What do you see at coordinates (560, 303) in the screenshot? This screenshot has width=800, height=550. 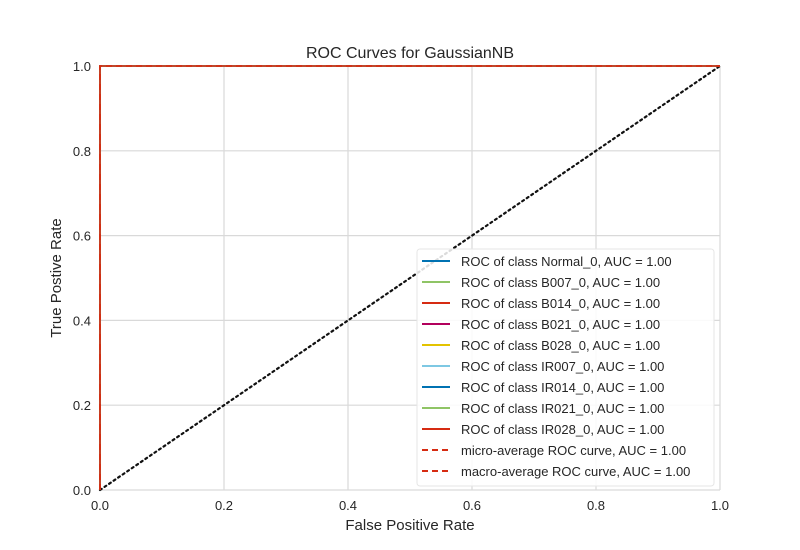 I see `legend-label: ROC of class B014_0, AUC = 1.00` at bounding box center [560, 303].